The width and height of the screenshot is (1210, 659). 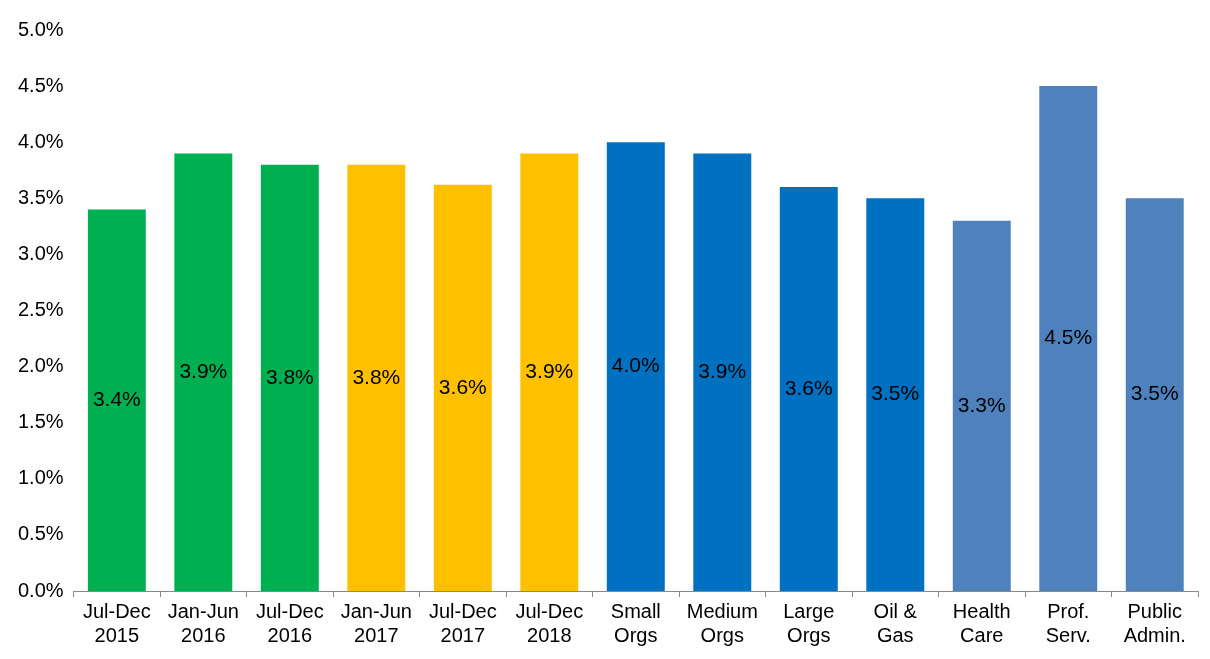 I want to click on y-tick-label: 1.5%, so click(x=40, y=421).